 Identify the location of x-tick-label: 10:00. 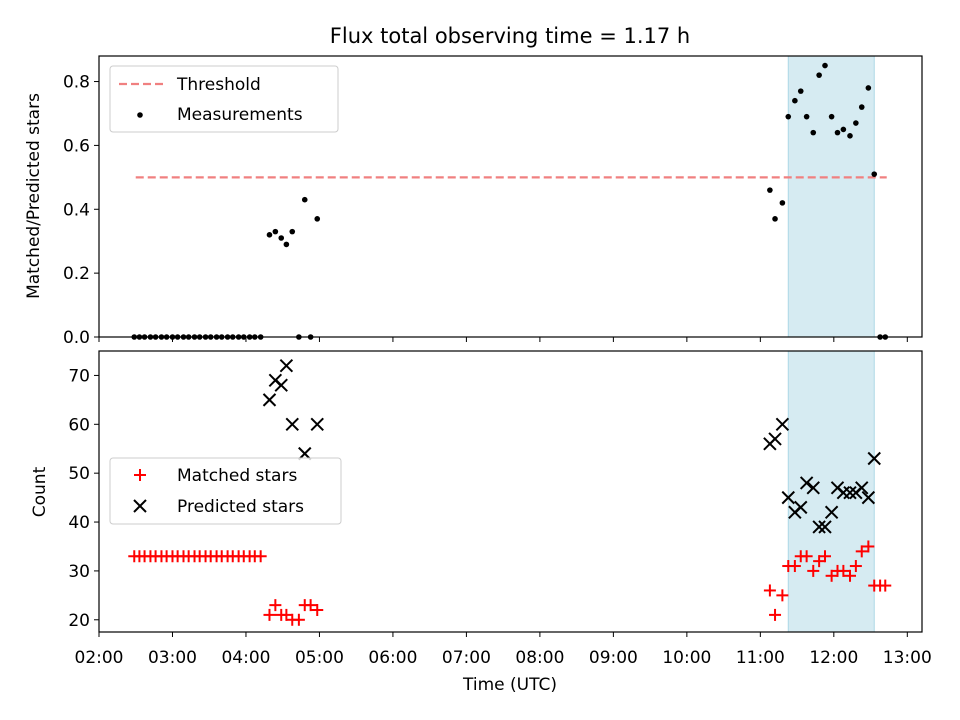
(686, 658).